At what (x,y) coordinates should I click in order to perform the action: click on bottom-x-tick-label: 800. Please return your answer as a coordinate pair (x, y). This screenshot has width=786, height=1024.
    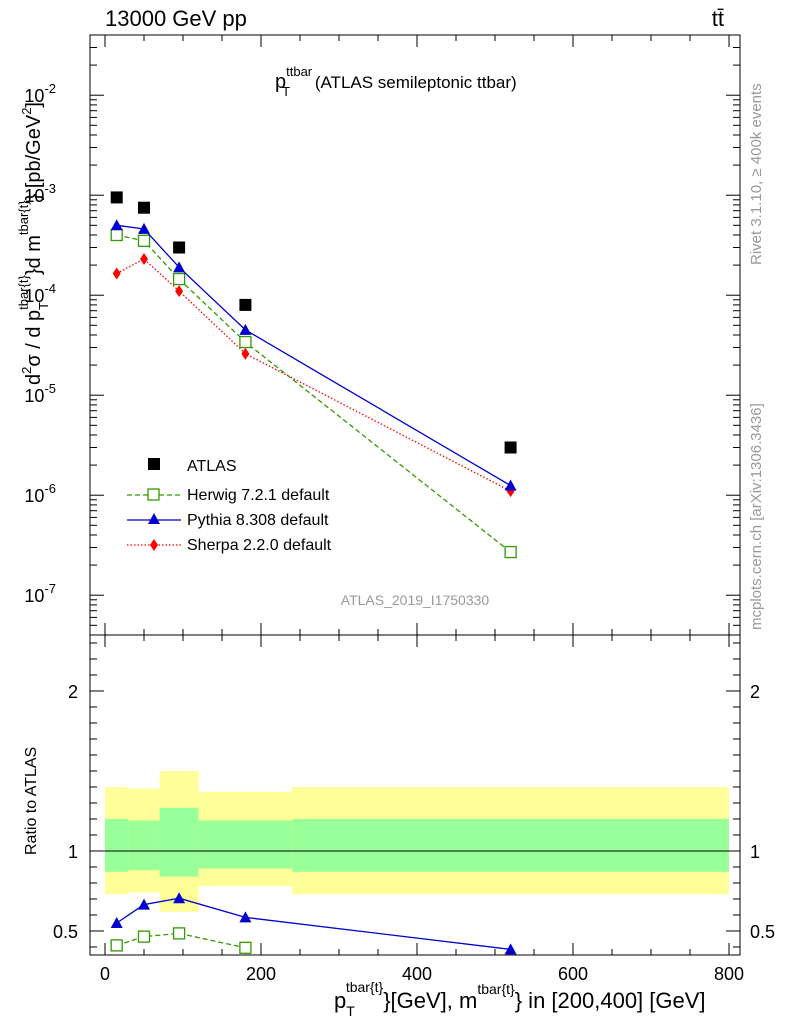
    Looking at the image, I should click on (729, 974).